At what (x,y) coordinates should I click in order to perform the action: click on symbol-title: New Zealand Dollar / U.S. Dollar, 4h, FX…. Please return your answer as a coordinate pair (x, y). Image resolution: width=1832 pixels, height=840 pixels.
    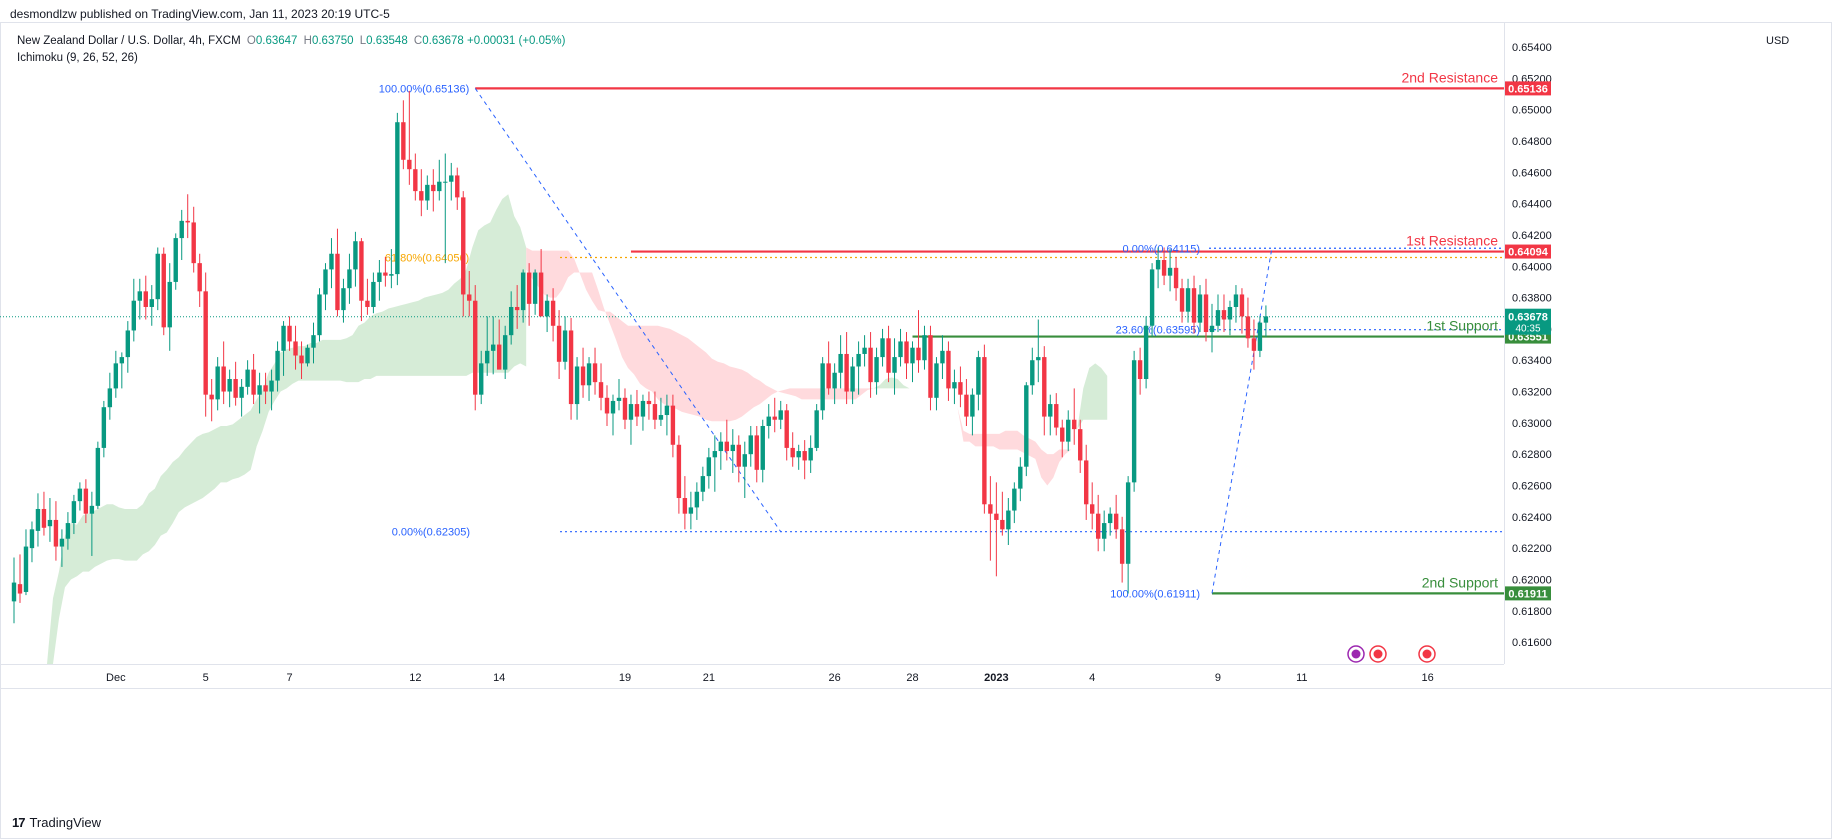
    Looking at the image, I should click on (129, 41).